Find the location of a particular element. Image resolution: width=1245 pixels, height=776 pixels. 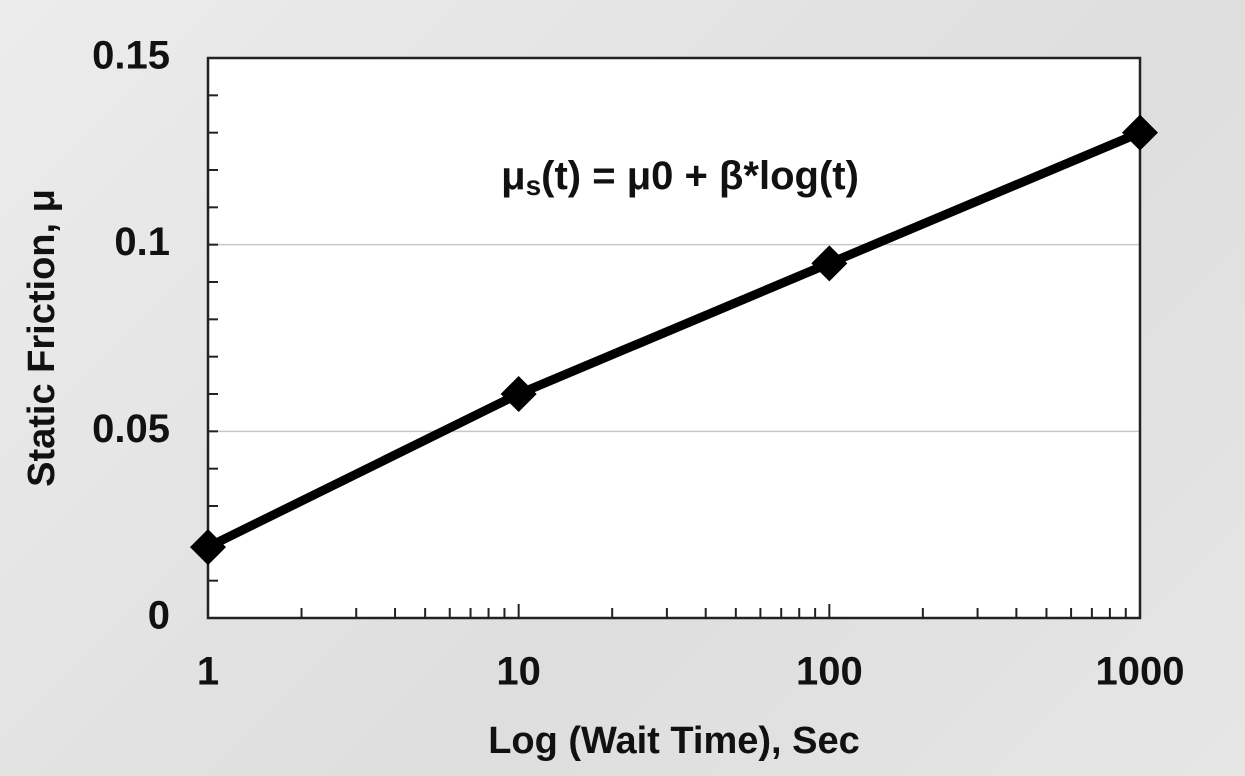

y-tick-label: 0.15 is located at coordinates (131, 56).